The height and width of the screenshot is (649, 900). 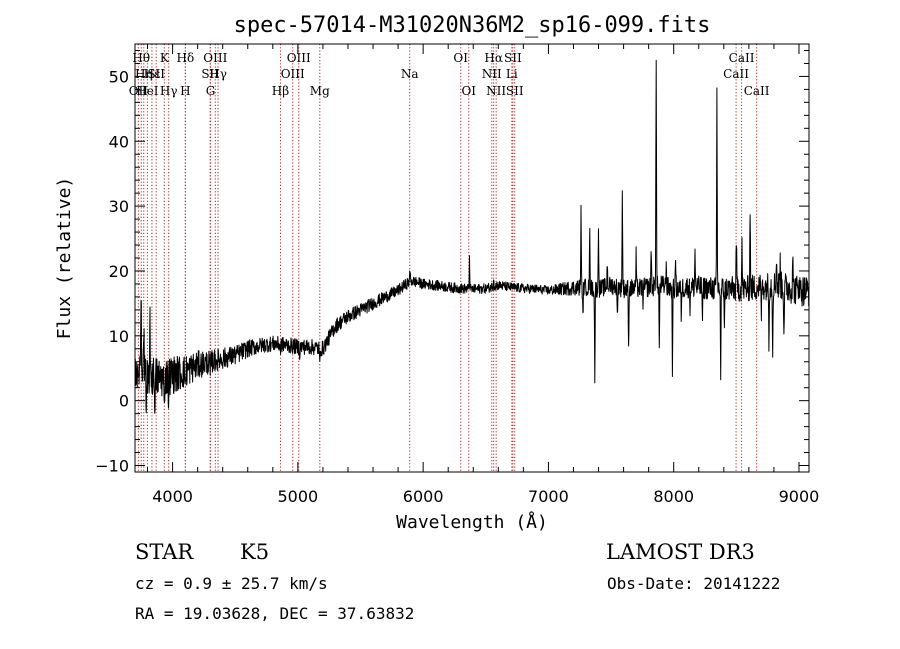 I want to click on chart-title: spec-57014-M31020N36M2_sp16-099.fits, so click(x=472, y=25).